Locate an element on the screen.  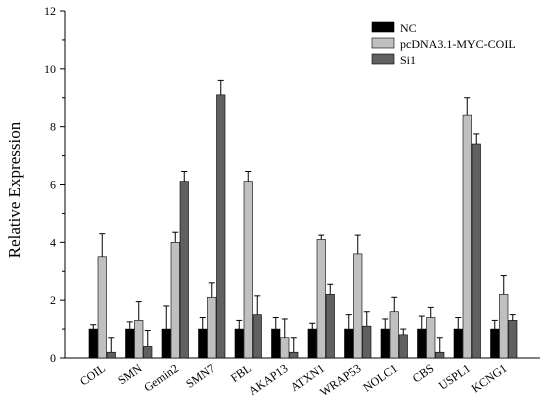
legend: NC pcDNA3.1-MYC-COIL Si1 is located at coordinates (443, 44).